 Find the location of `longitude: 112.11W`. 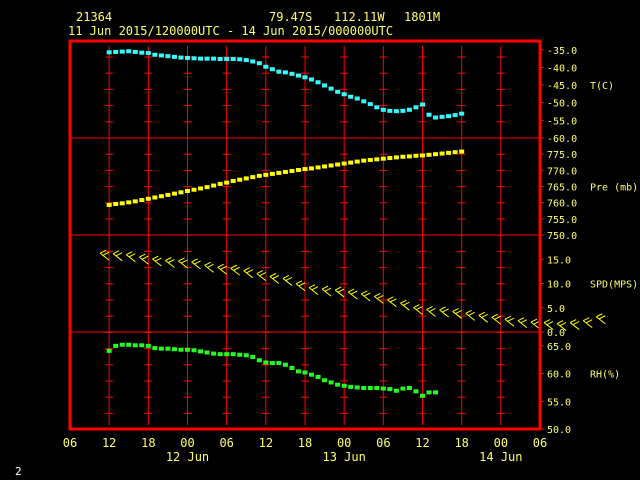

longitude: 112.11W is located at coordinates (359, 17).